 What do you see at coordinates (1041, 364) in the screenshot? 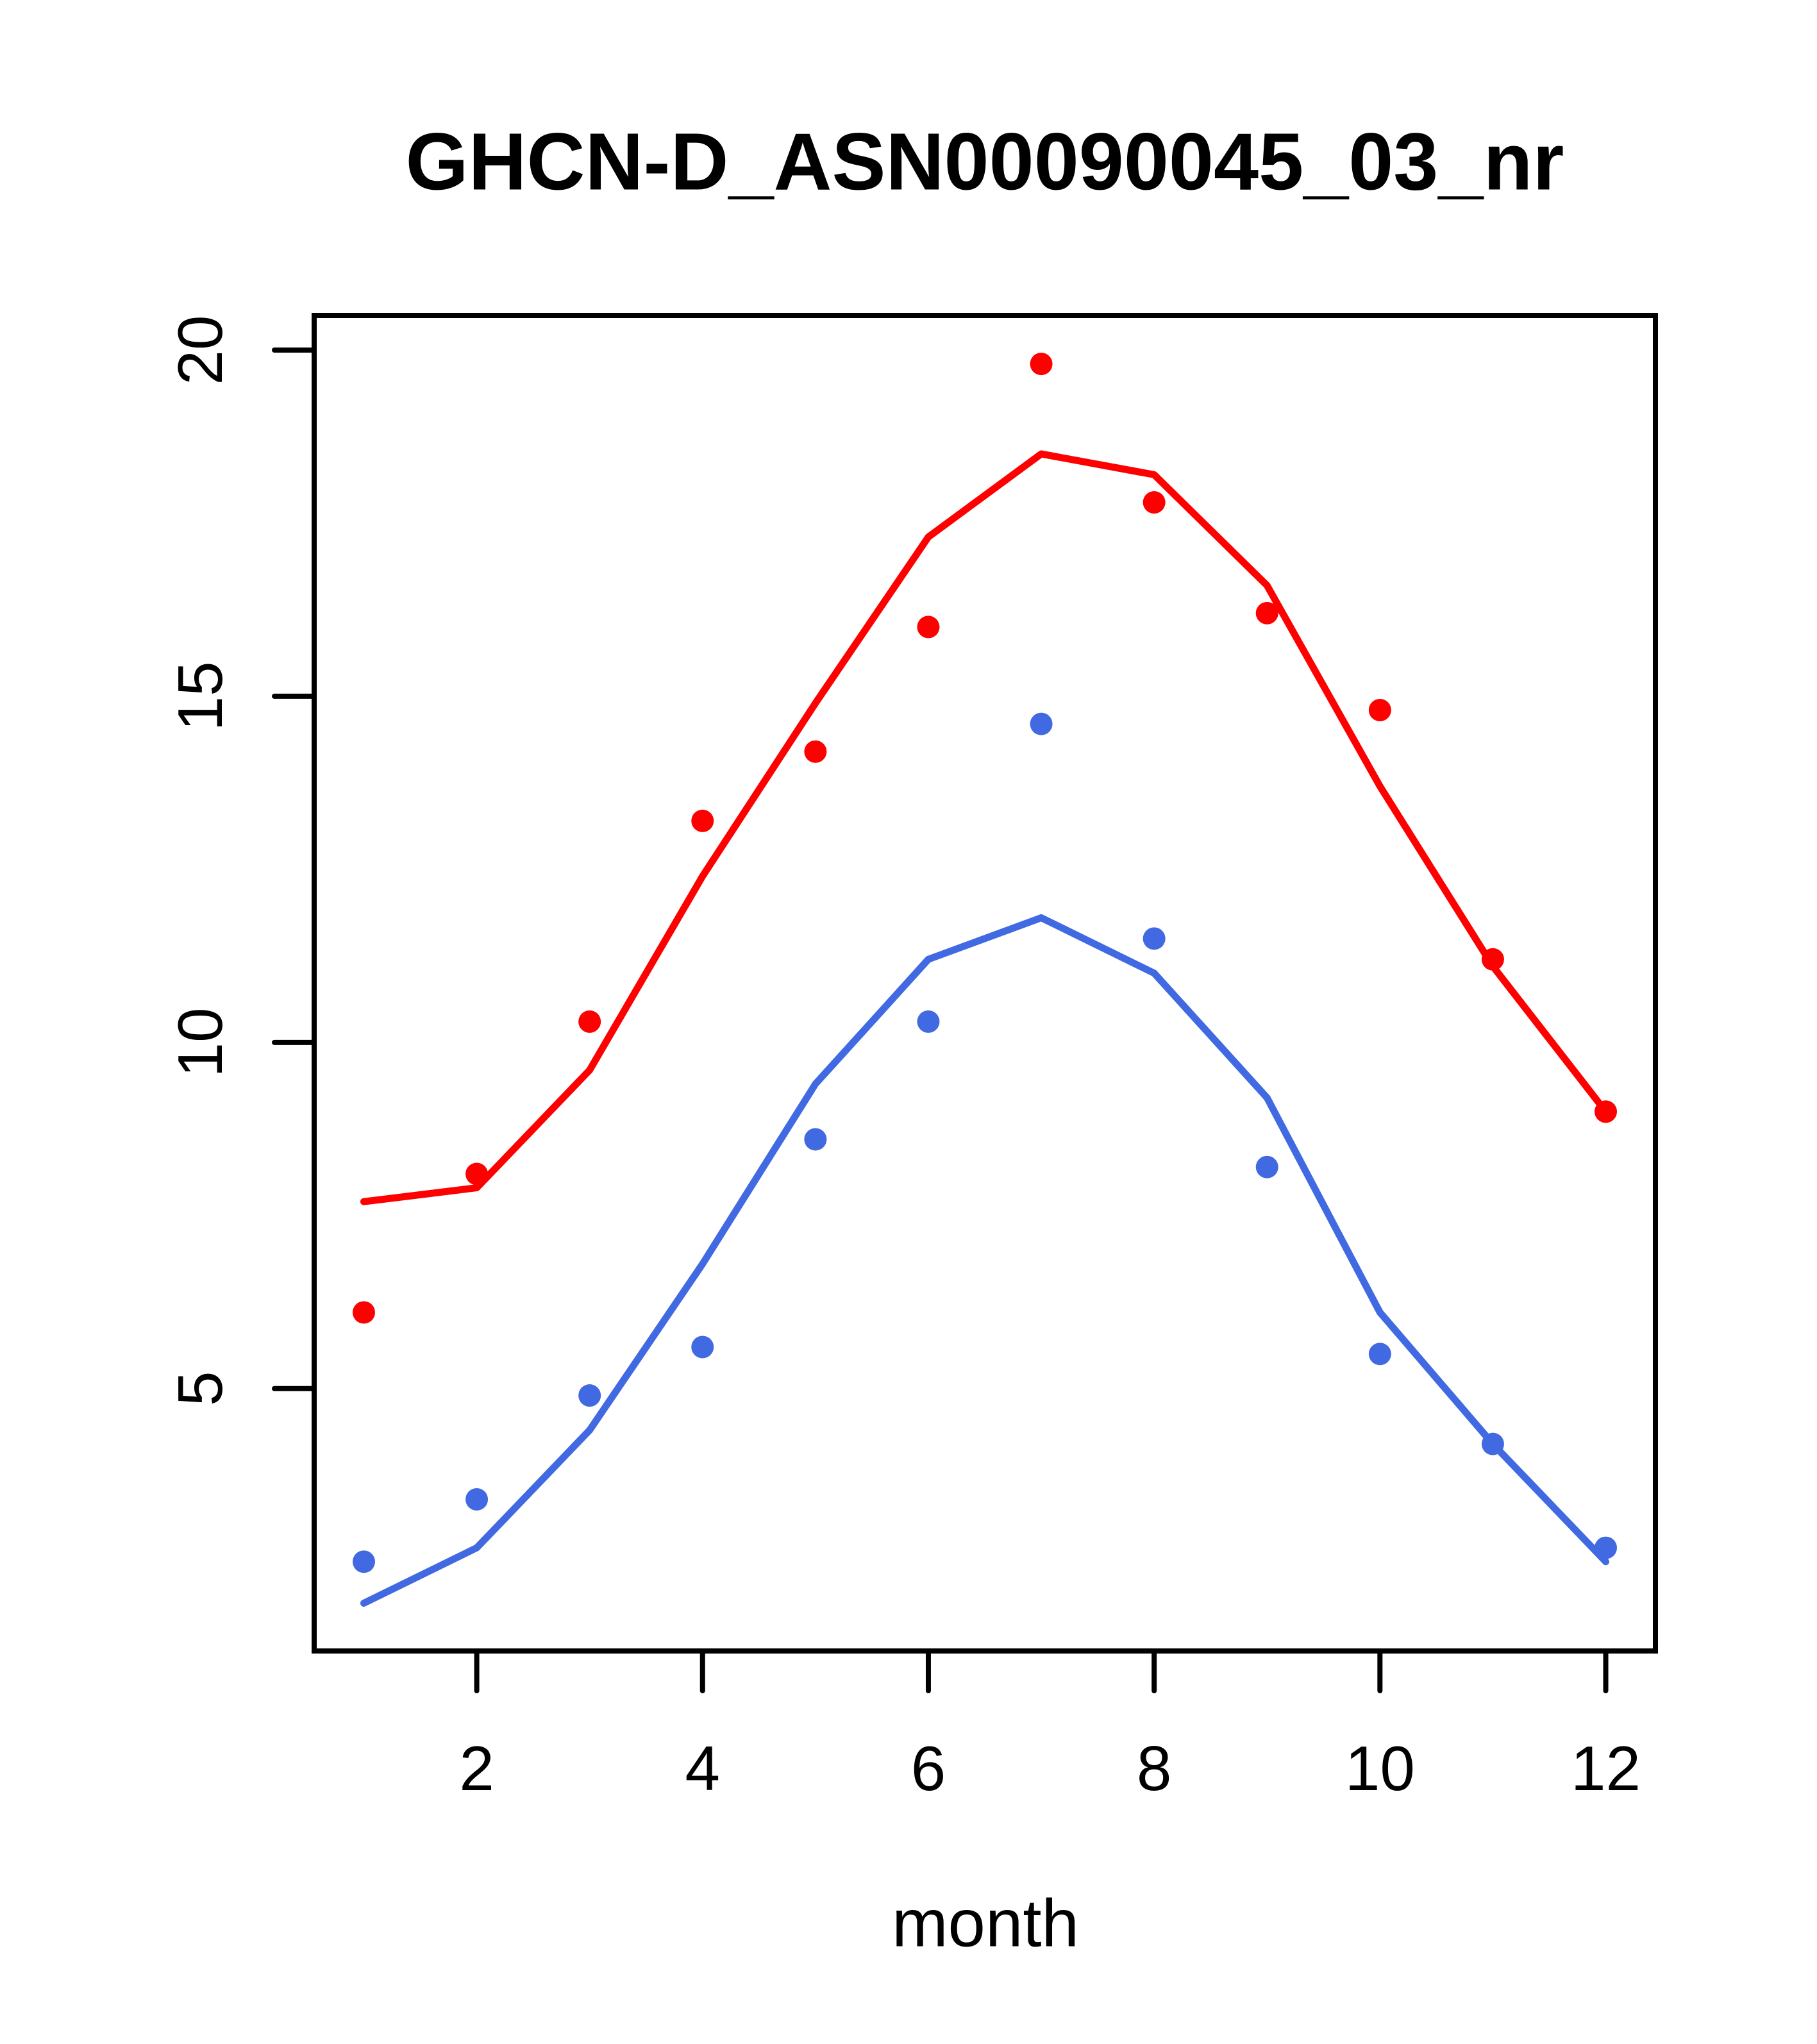
I see `upper-observed-points-m7` at bounding box center [1041, 364].